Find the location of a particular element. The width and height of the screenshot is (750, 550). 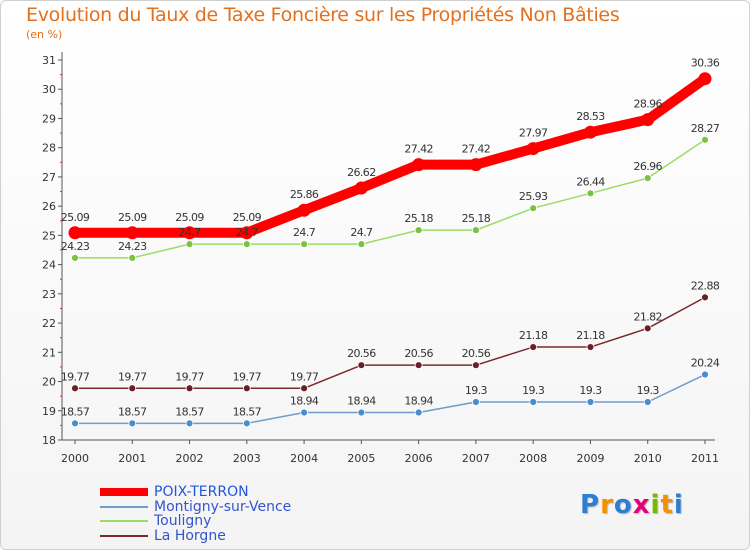

legend-item: Montigny-sur-Vence is located at coordinates (196, 506).